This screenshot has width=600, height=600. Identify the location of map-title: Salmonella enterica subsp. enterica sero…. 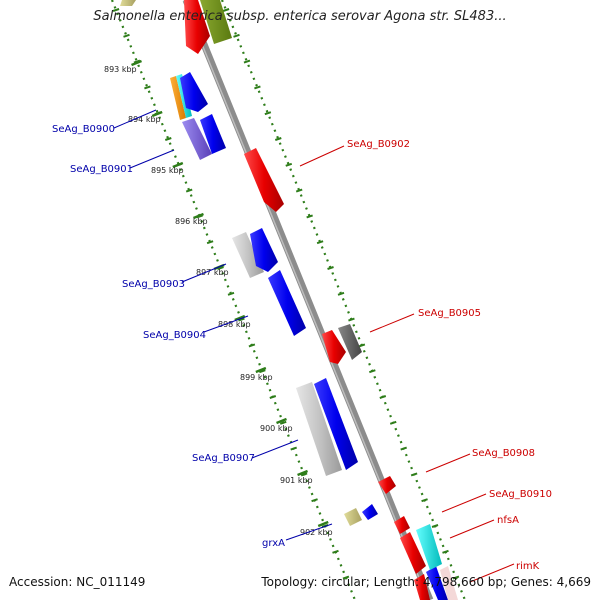
(300, 16).